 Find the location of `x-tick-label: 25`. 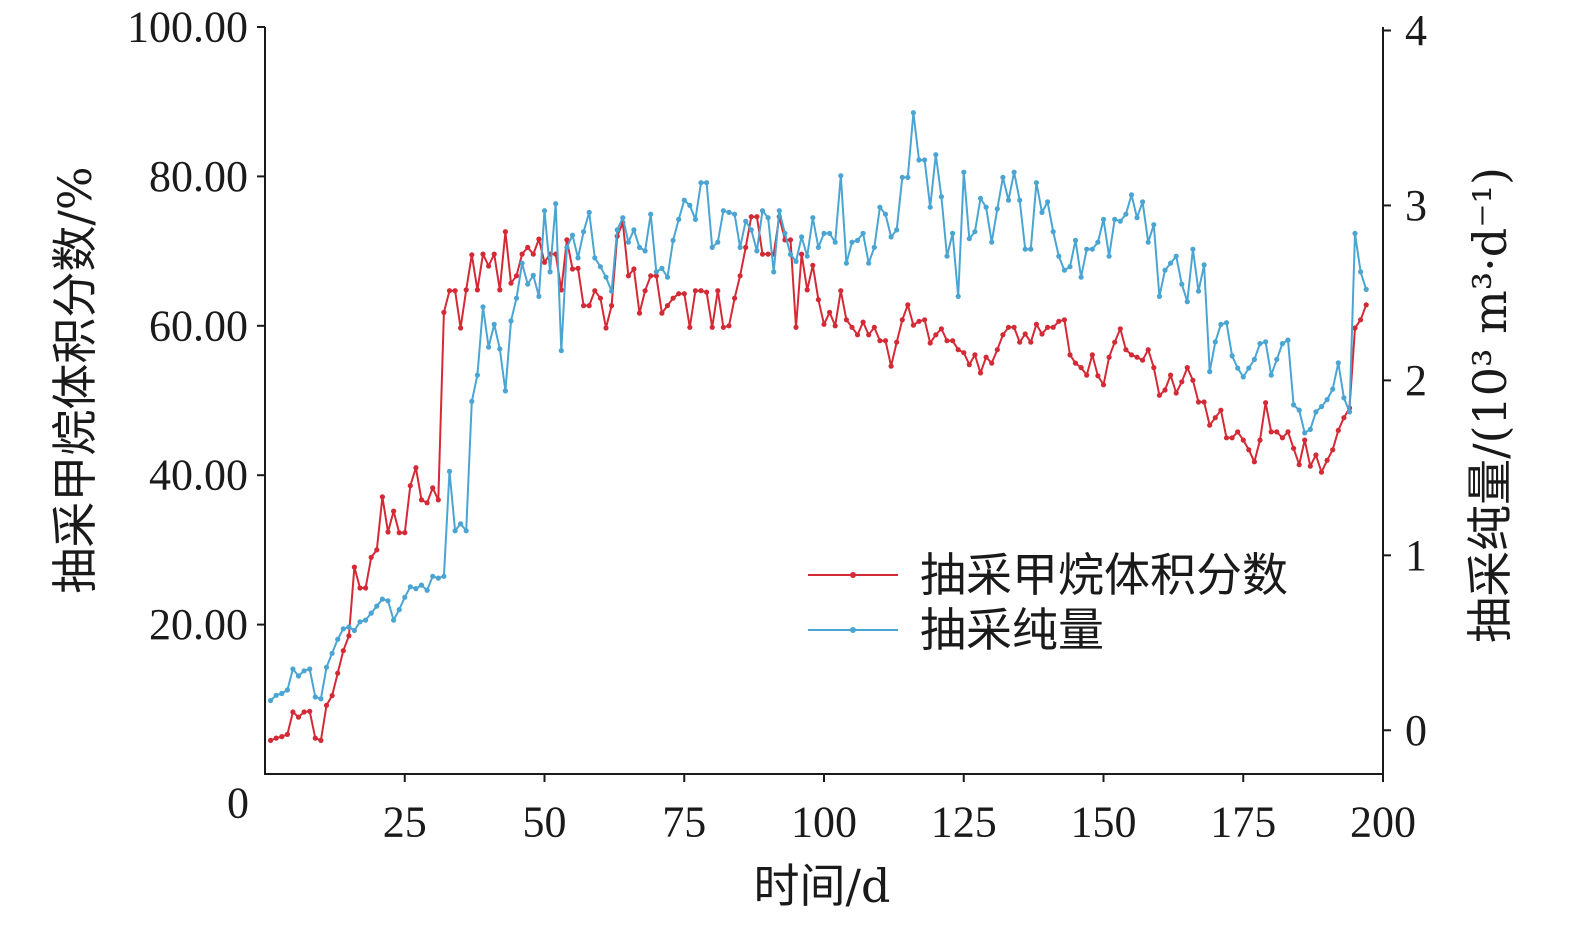

x-tick-label: 25 is located at coordinates (405, 822).